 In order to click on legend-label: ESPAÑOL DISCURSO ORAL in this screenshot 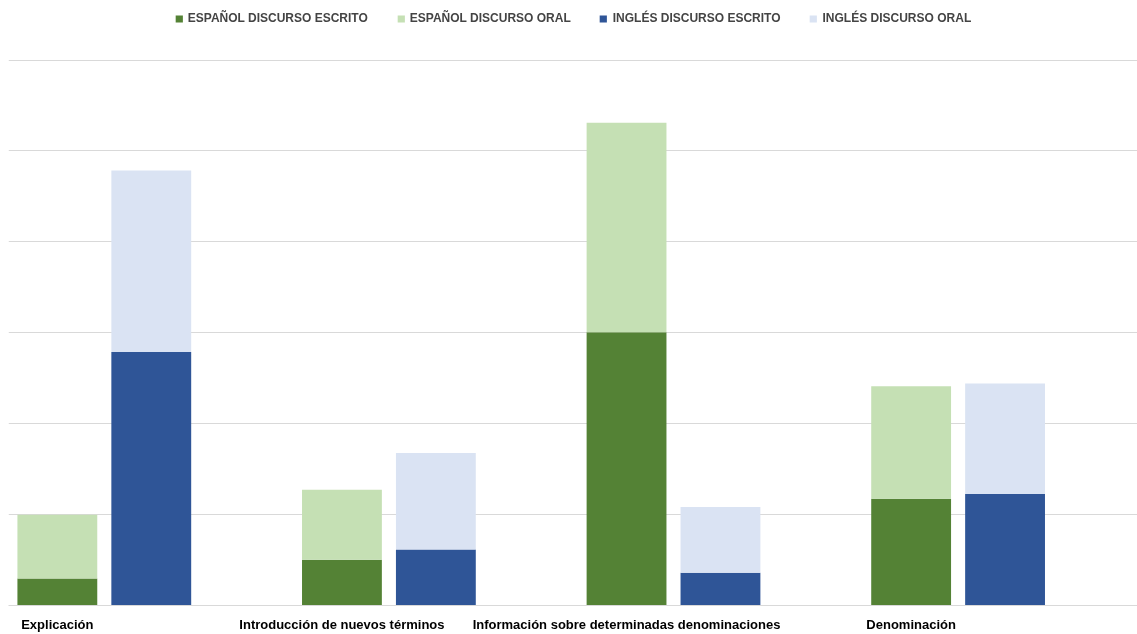, I will do `click(490, 18)`.